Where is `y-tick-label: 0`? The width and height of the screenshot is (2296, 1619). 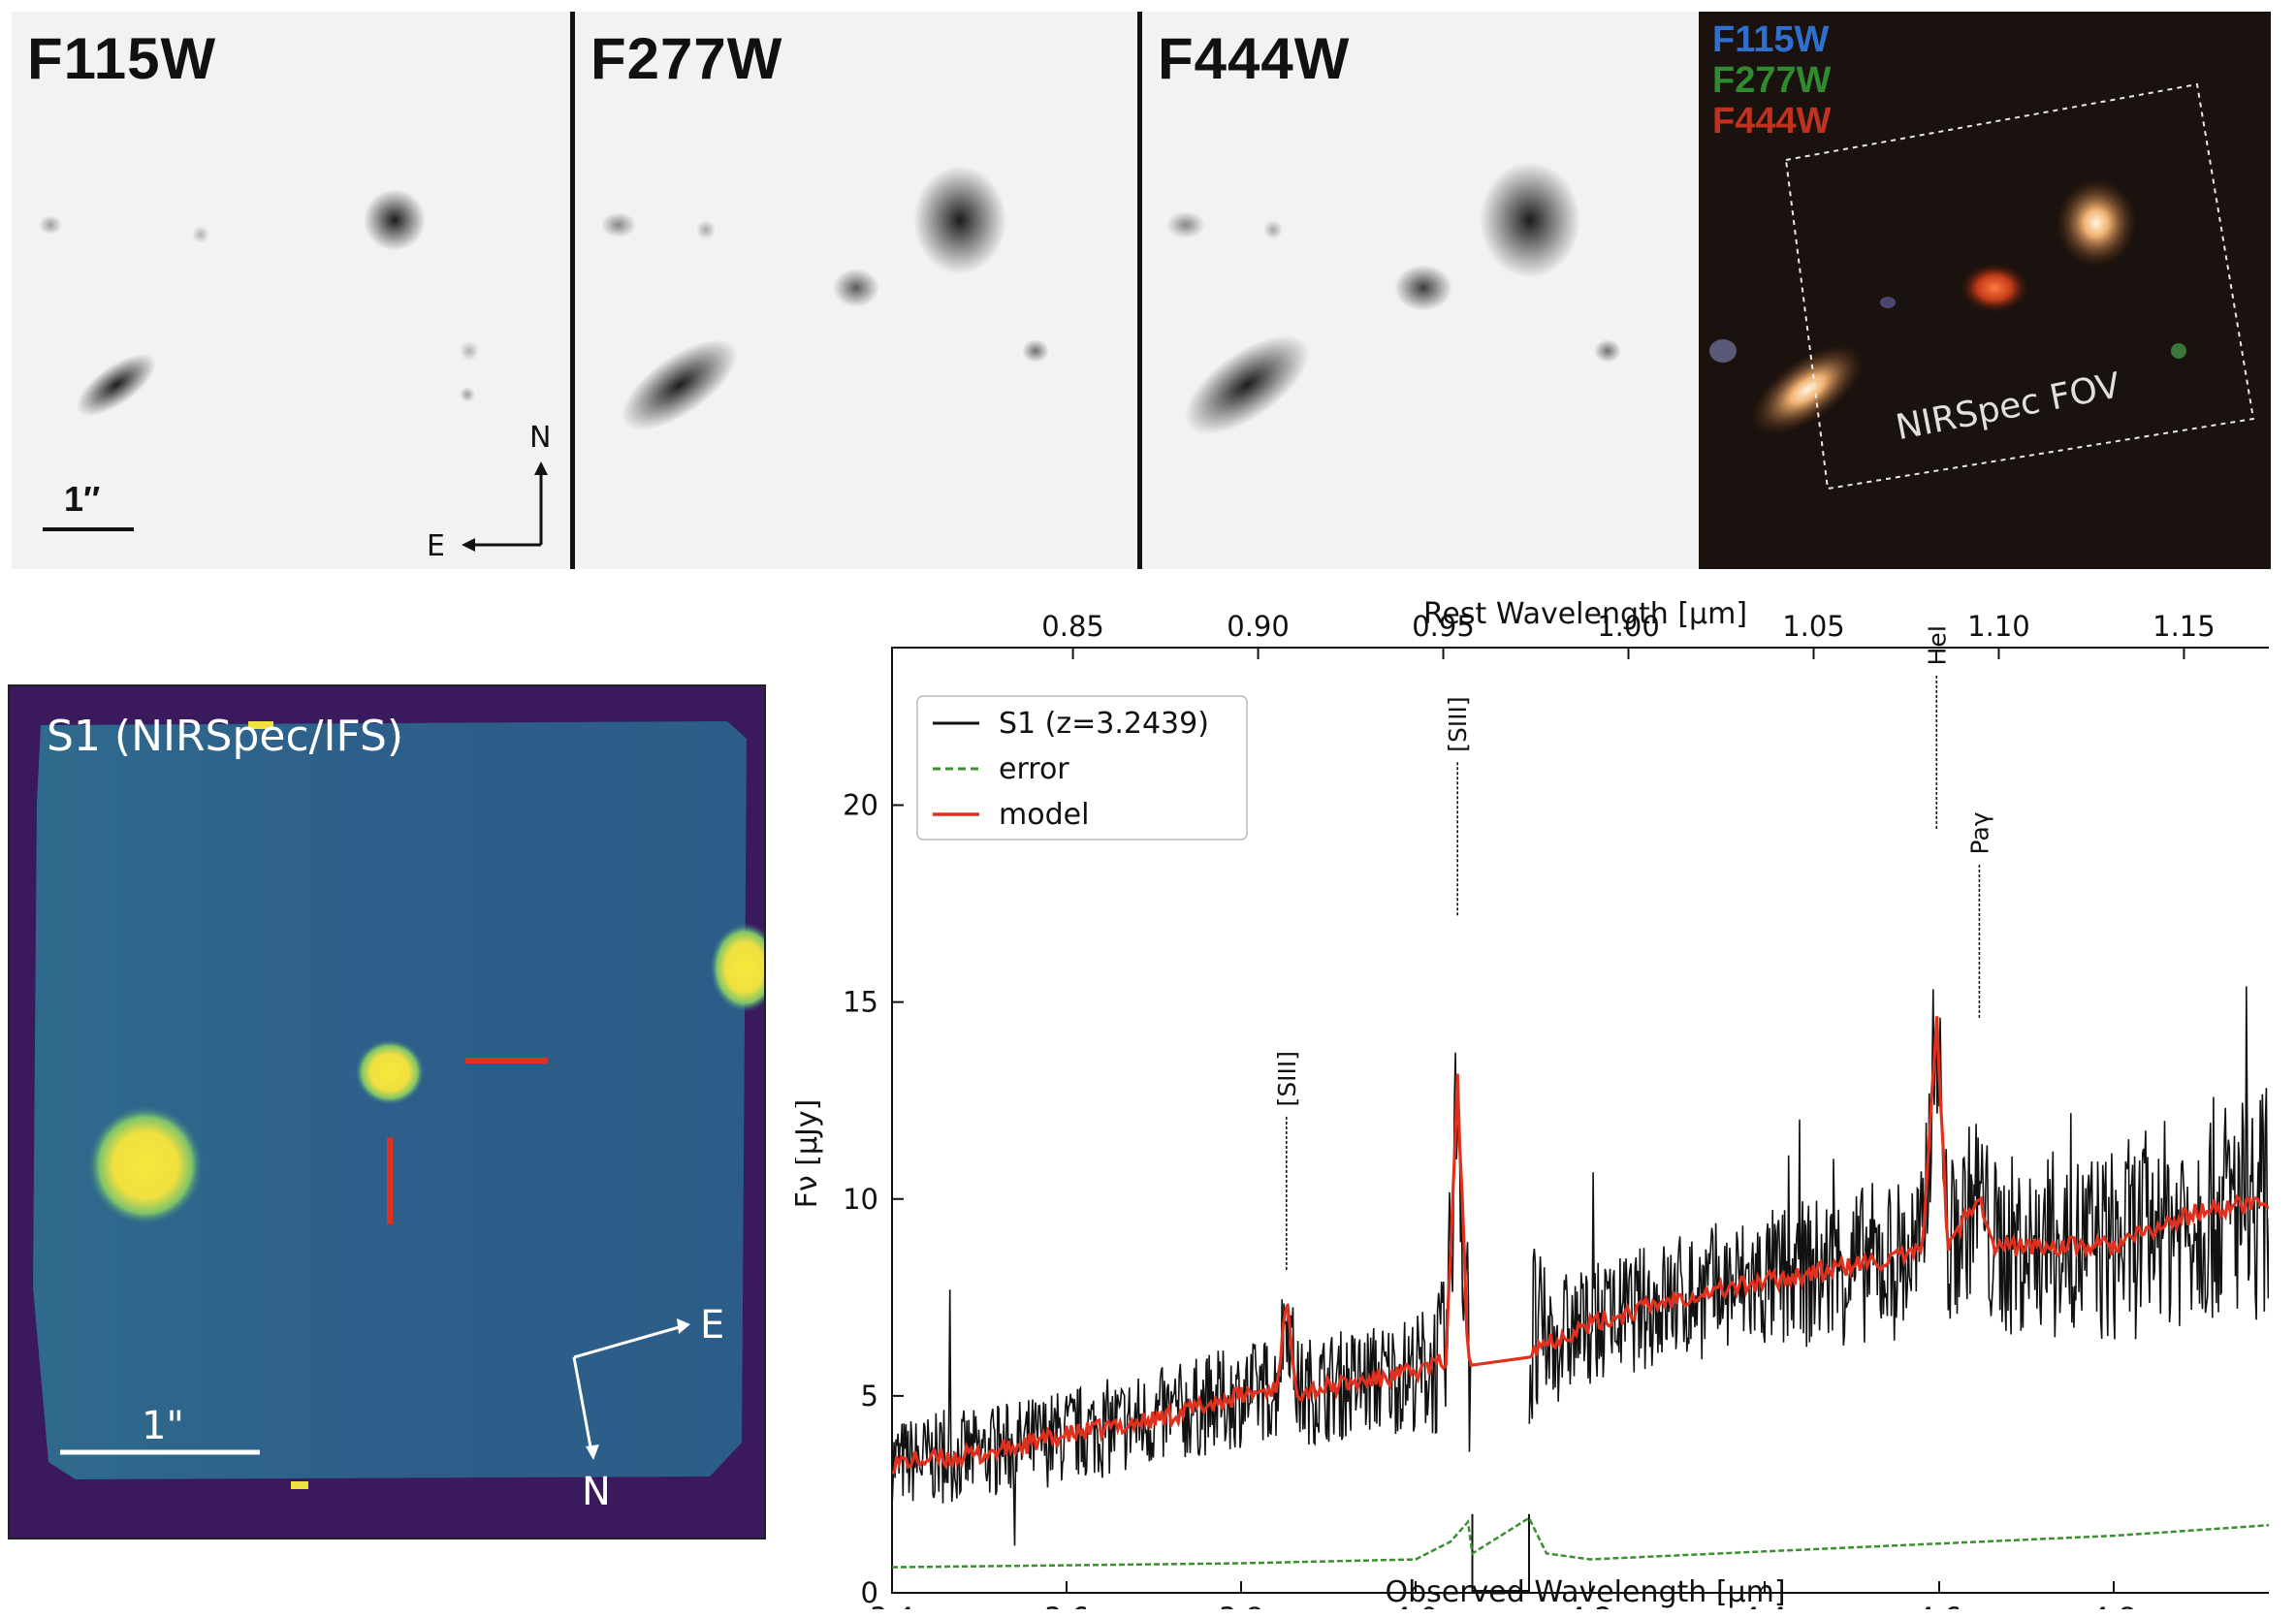 y-tick-label: 0 is located at coordinates (869, 1592).